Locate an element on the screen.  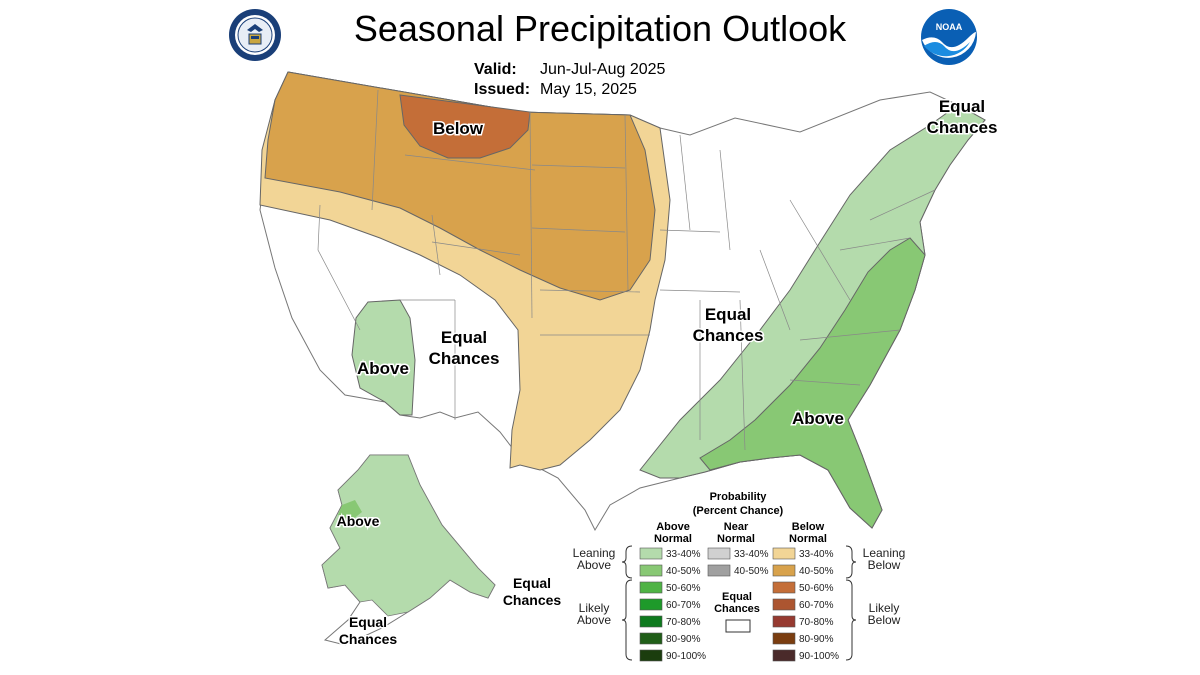
legend-above-swatch-label-4: 70-80% is located at coordinates (683, 622).